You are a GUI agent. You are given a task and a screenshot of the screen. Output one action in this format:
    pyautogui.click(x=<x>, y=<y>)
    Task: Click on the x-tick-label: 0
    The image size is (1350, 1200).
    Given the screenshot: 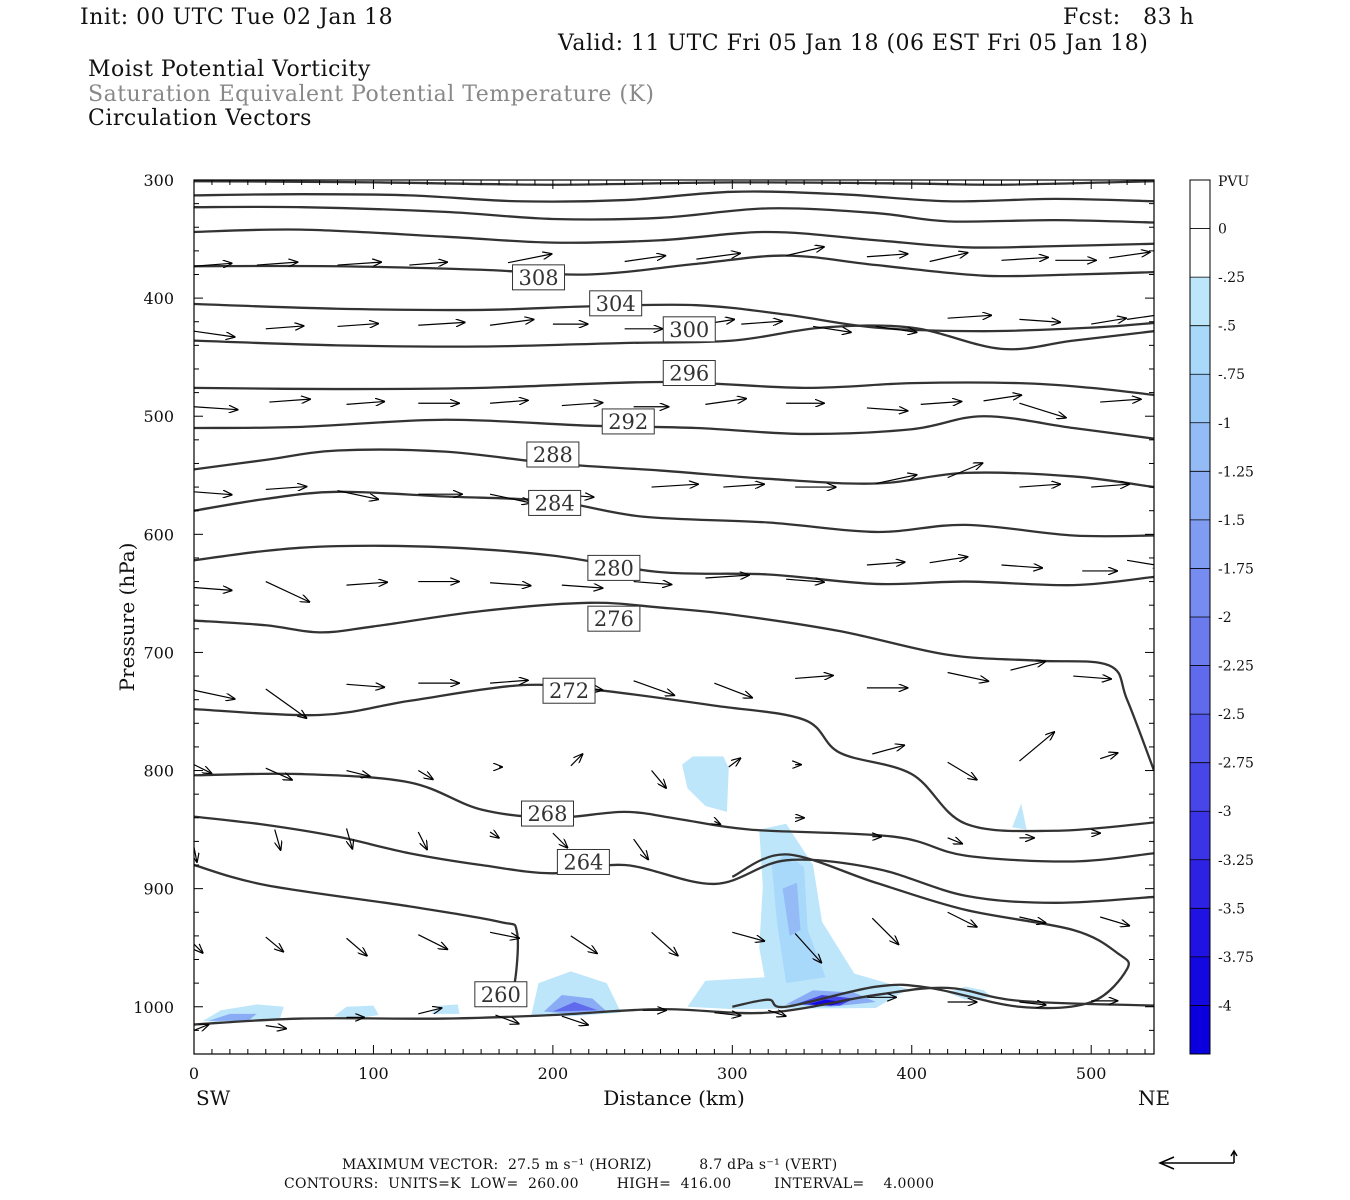 What is the action you would take?
    pyautogui.click(x=194, y=1073)
    